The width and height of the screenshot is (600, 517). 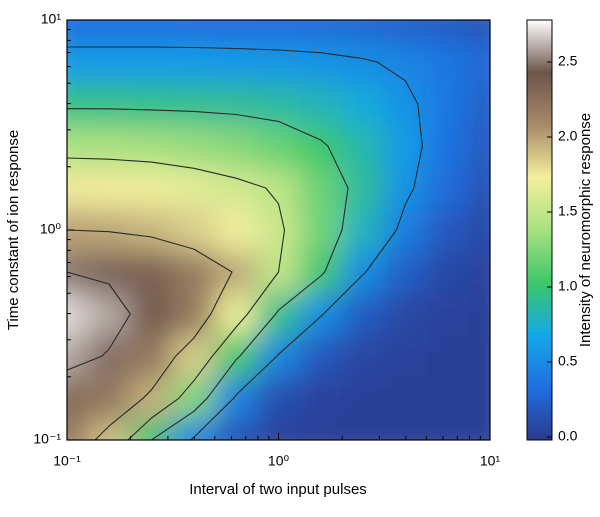 I want to click on y-axis-label: Time constant of ion response, so click(x=13, y=230).